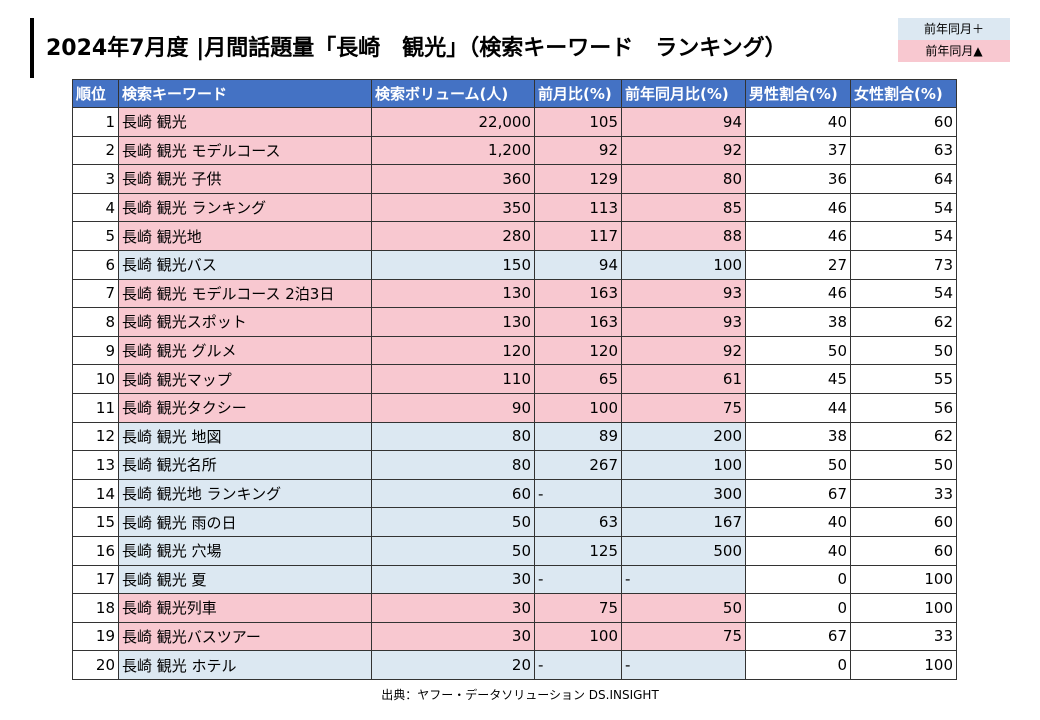 The width and height of the screenshot is (1040, 720). I want to click on cell-keyword: 長崎 観光列車, so click(245, 608).